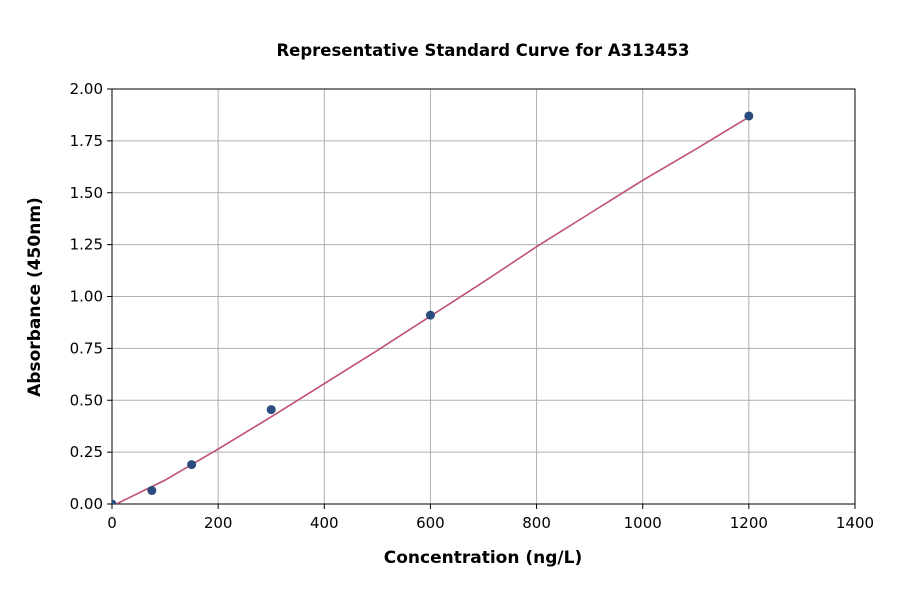  What do you see at coordinates (643, 523) in the screenshot?
I see `x-tick-label: 1000` at bounding box center [643, 523].